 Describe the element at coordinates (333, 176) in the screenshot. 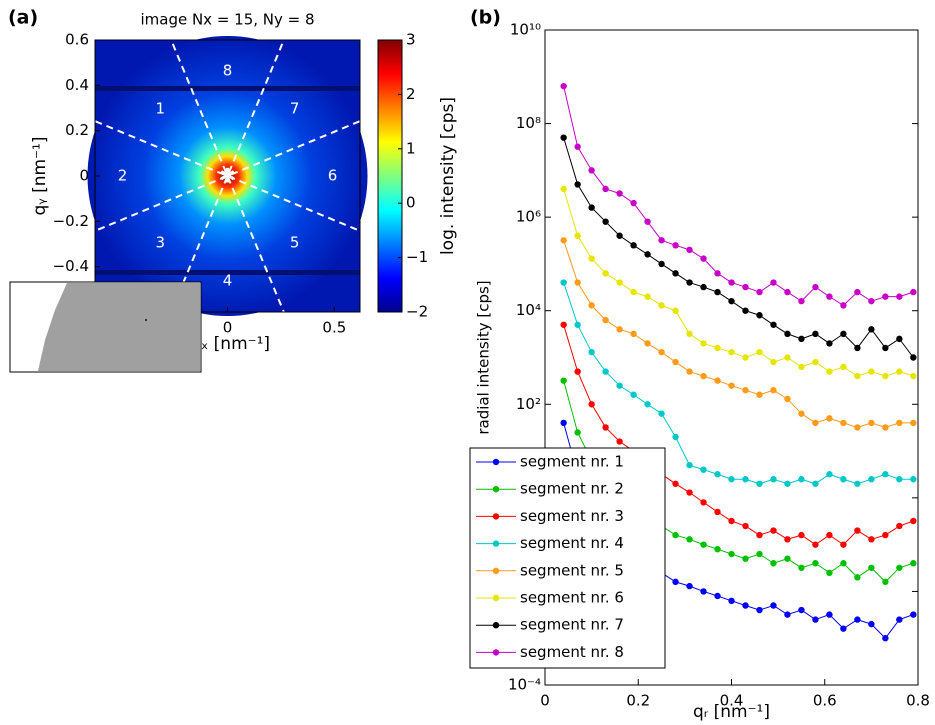

I see `segment-label: 6` at that location.